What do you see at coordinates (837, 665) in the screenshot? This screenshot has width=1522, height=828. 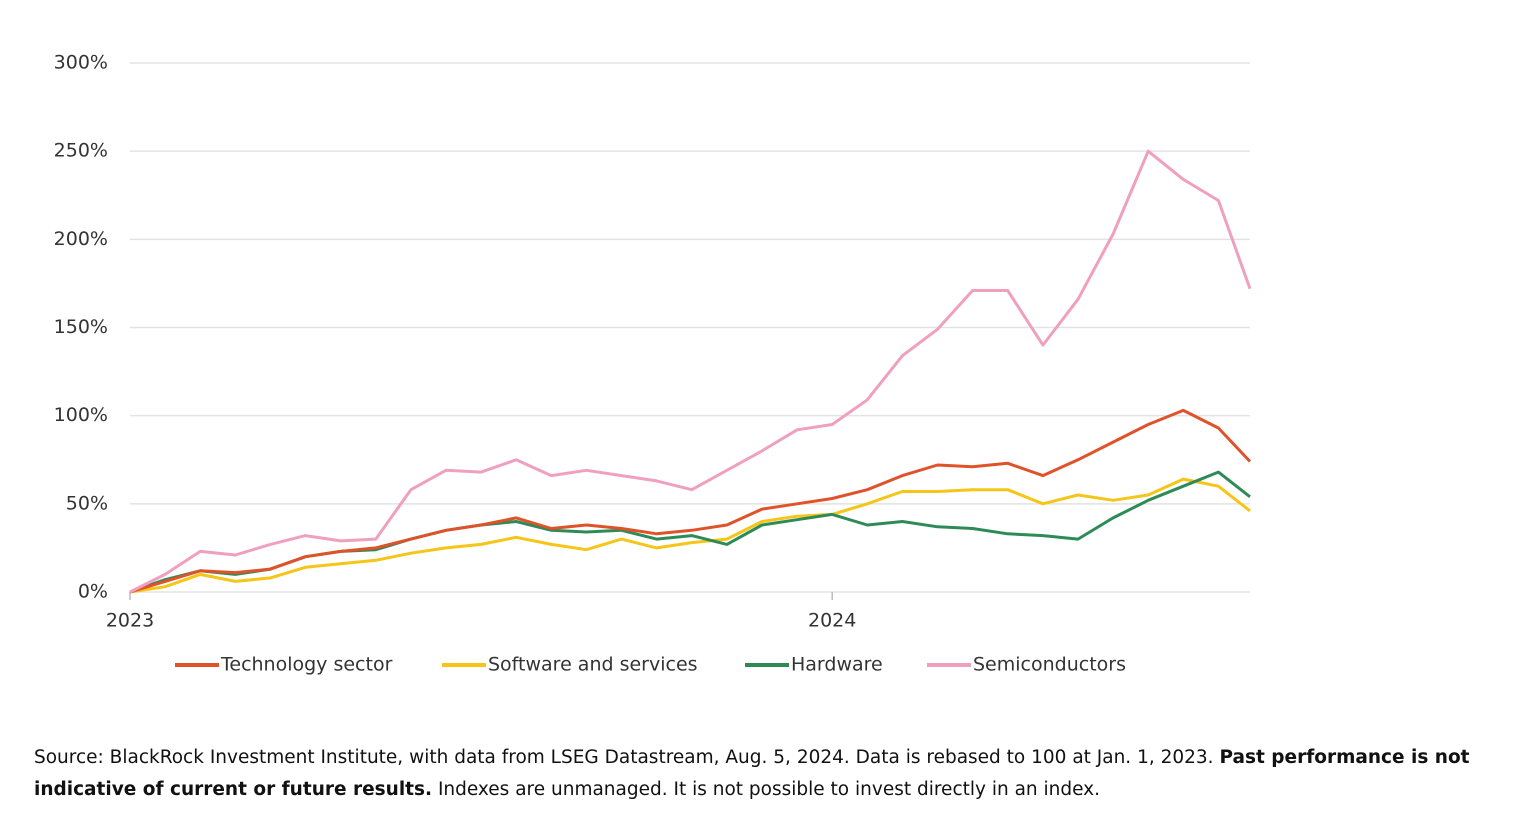 I see `legend-label: Hardware` at bounding box center [837, 665].